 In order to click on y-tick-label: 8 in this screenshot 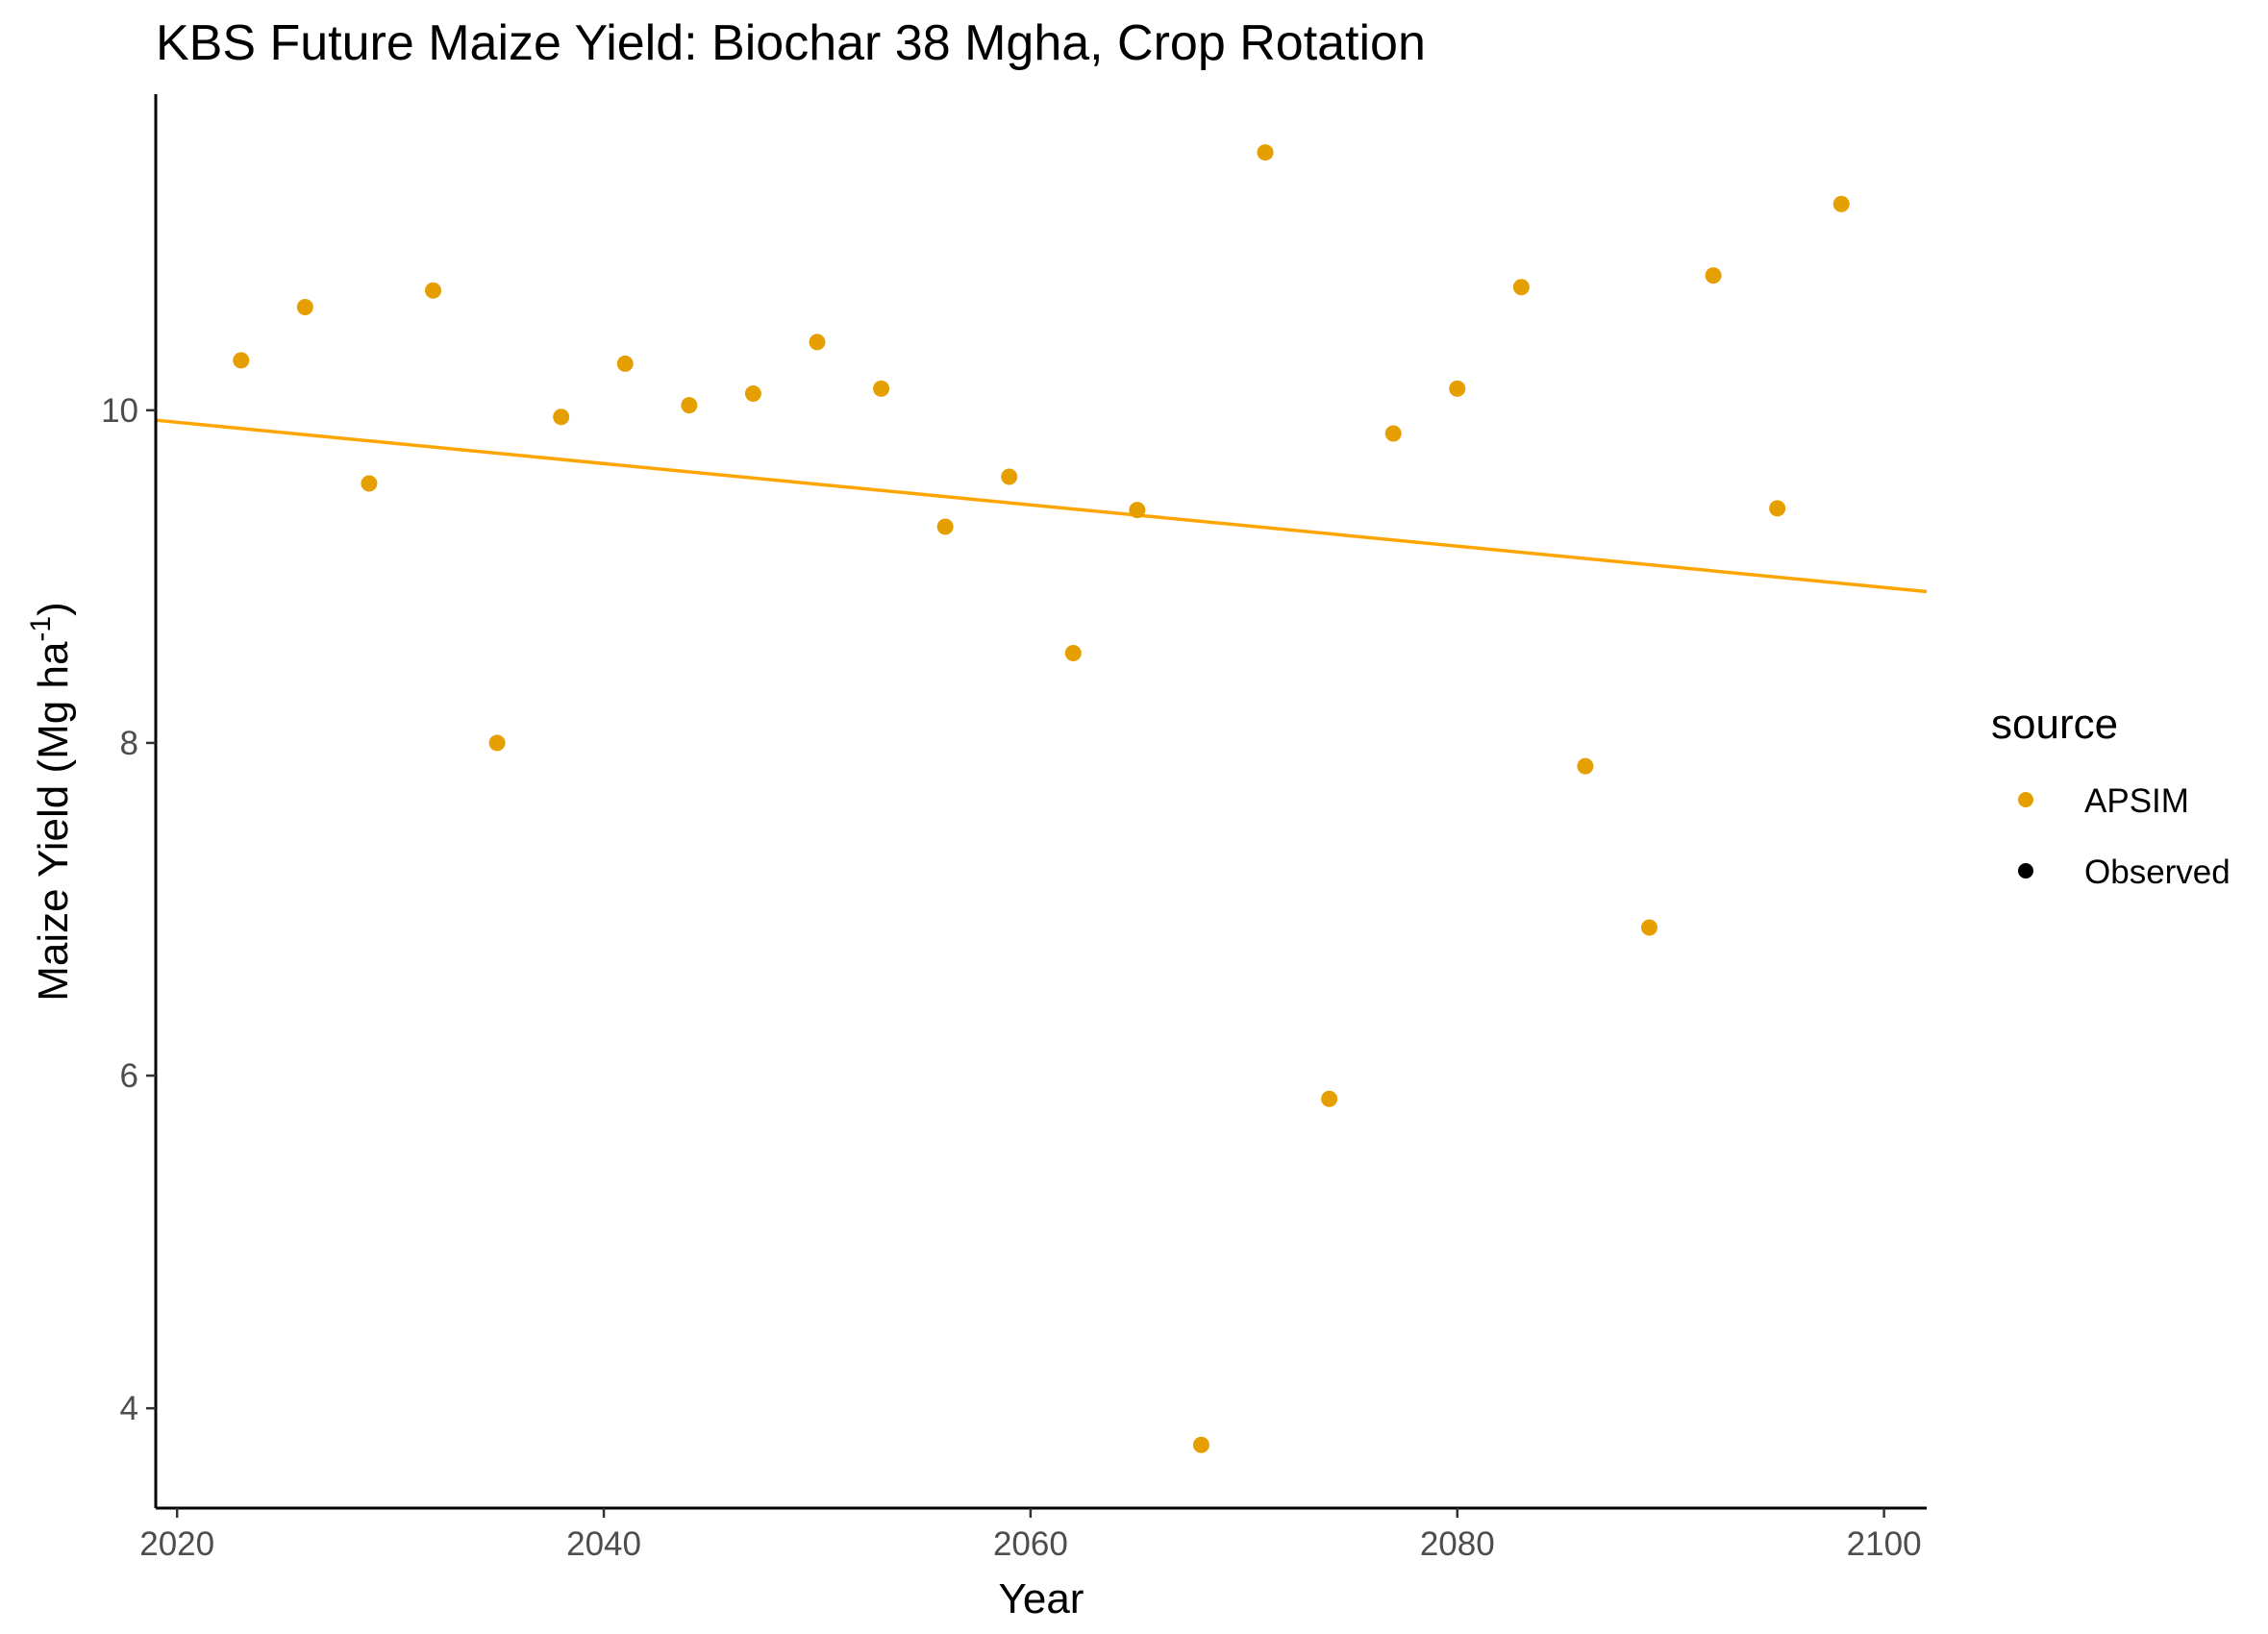, I will do `click(129, 743)`.